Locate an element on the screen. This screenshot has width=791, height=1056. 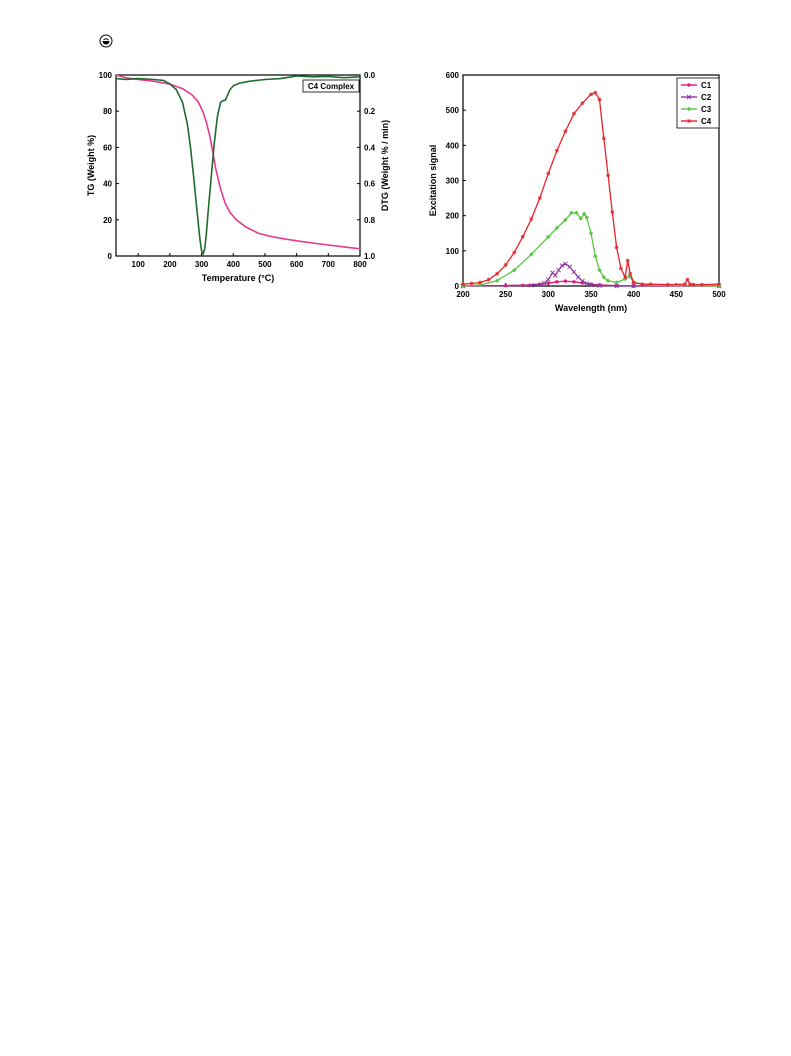
chart2-ytick-label: 200 is located at coordinates (453, 216).